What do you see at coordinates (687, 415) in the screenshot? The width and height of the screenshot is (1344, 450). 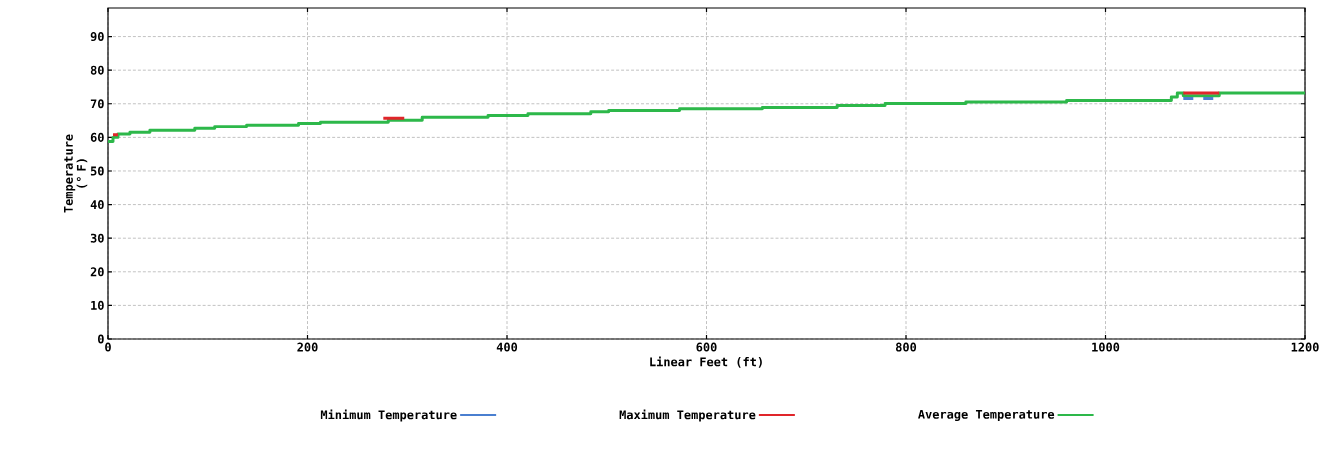 I see `legend-label: Maximum Temperature` at bounding box center [687, 415].